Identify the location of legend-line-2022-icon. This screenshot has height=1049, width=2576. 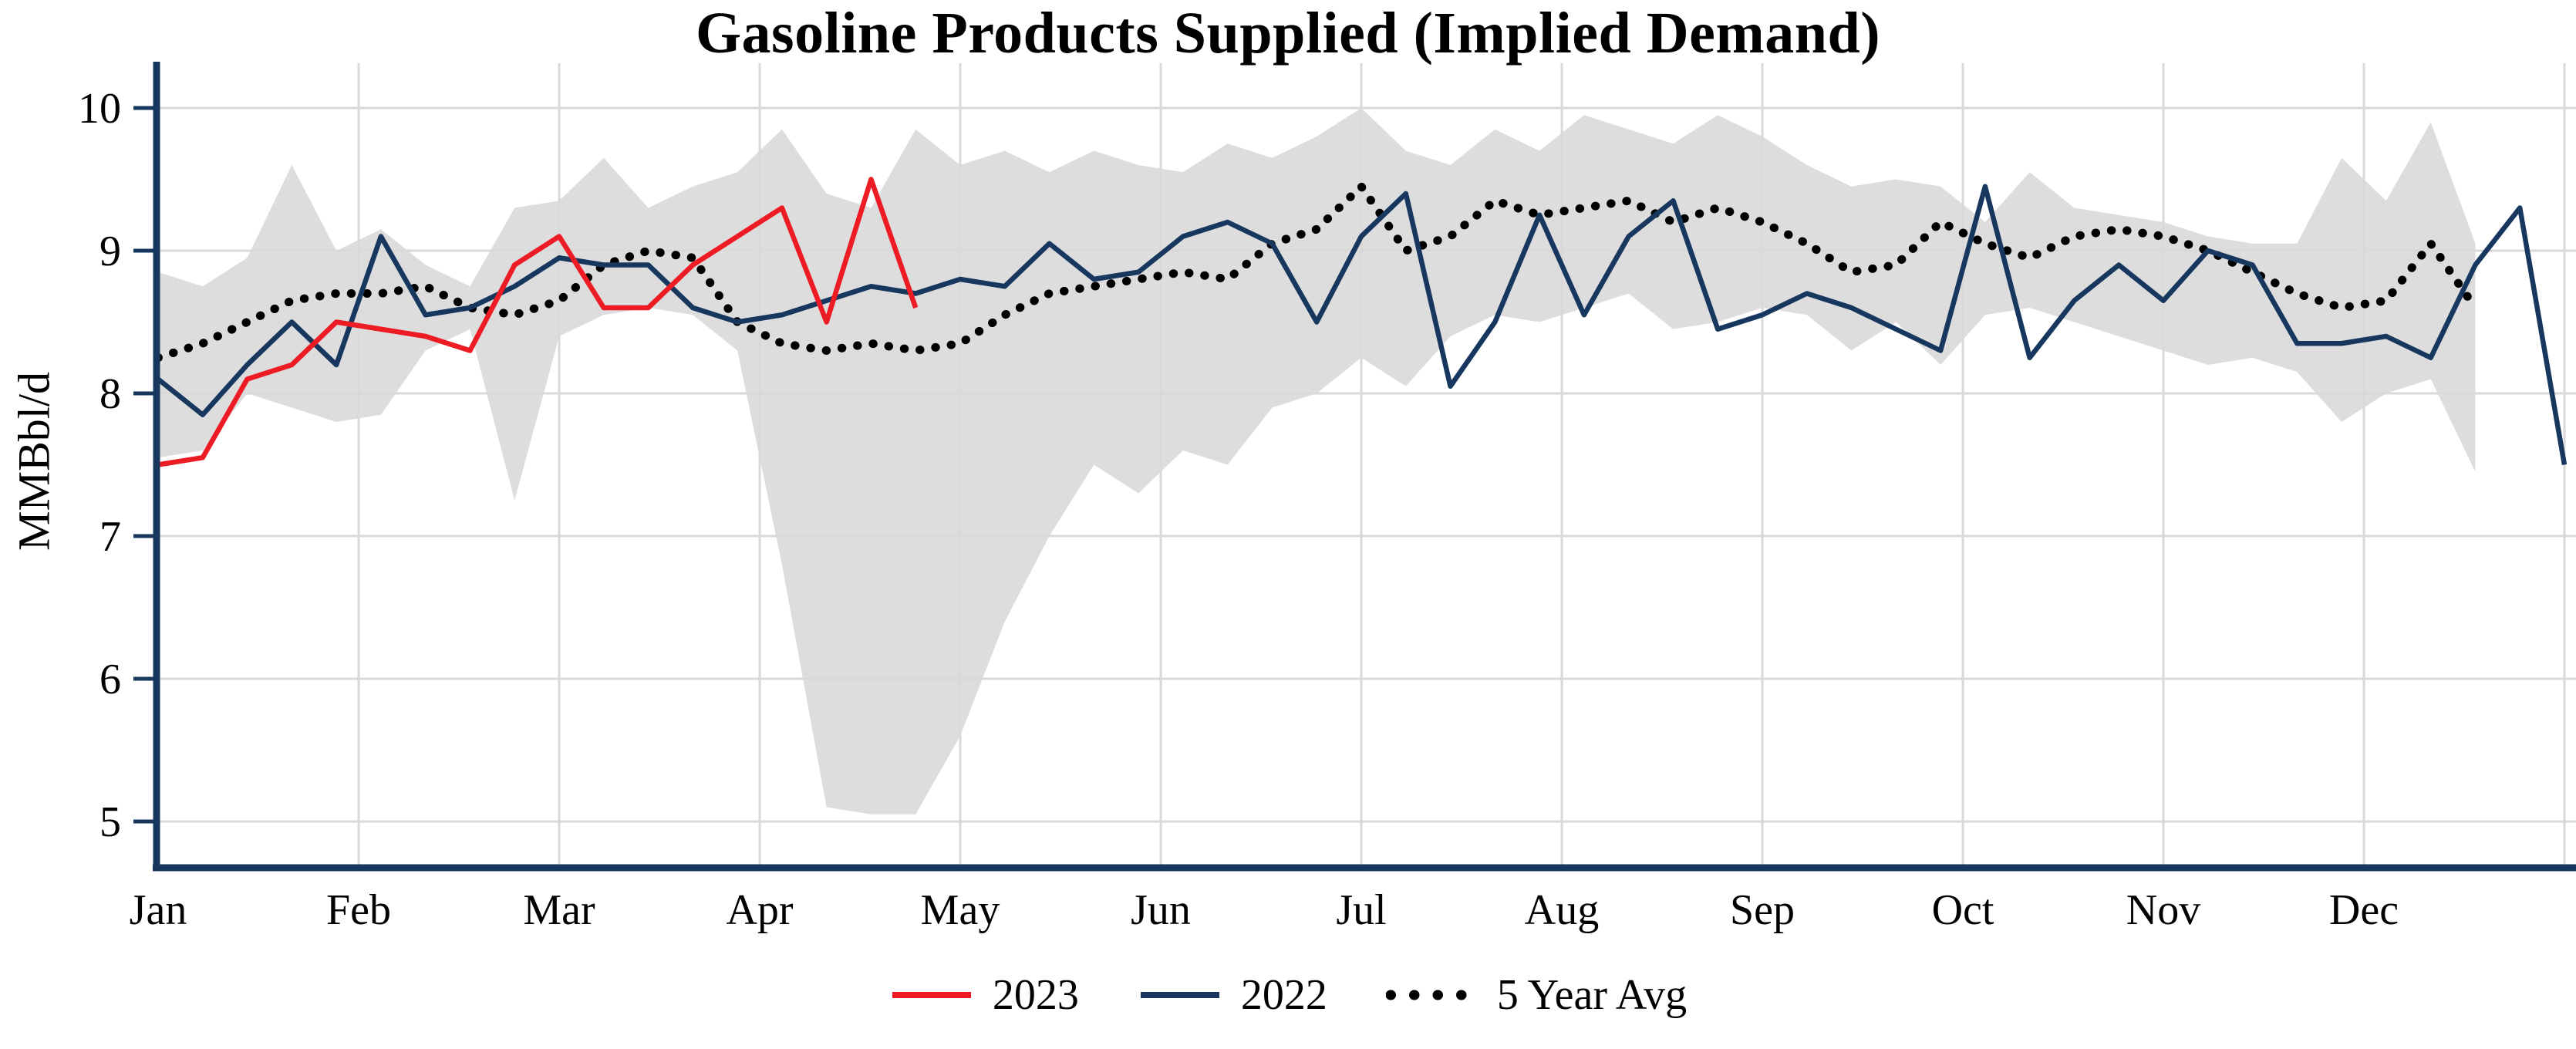
(1179, 995).